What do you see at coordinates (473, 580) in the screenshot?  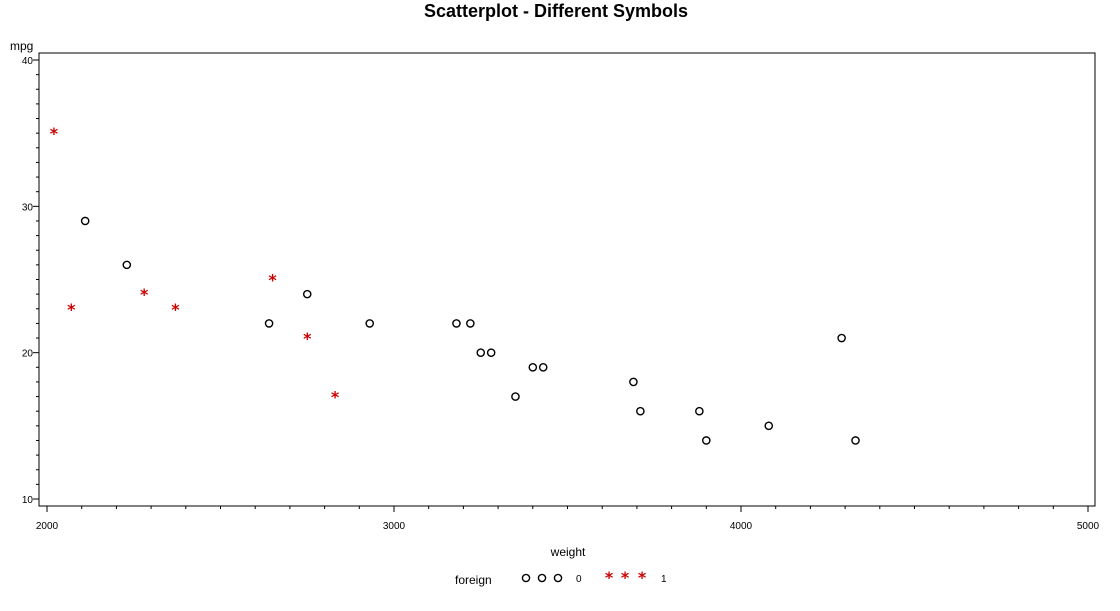 I see `legend-title: foreign` at bounding box center [473, 580].